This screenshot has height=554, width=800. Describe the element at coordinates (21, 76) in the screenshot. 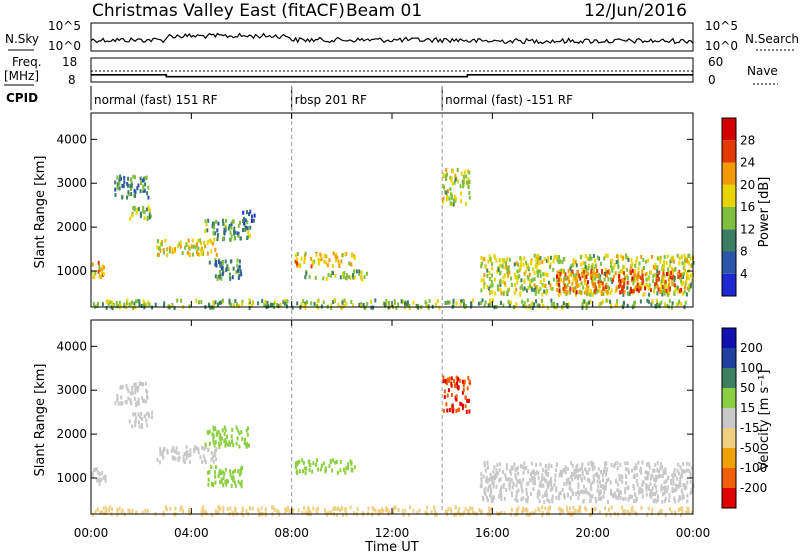

I see `freq-unit-label: [MHz]` at that location.